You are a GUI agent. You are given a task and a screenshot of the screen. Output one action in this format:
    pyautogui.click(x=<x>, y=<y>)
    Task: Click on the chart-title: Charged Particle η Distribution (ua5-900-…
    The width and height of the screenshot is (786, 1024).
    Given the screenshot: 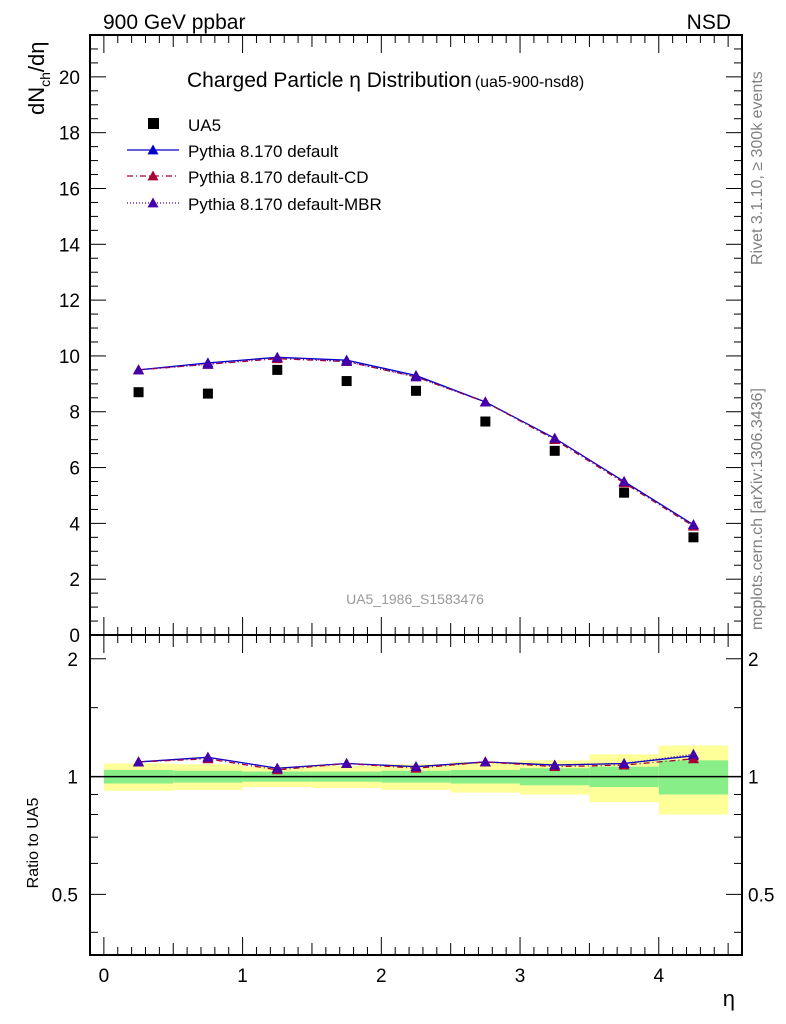 What is the action you would take?
    pyautogui.click(x=385, y=80)
    